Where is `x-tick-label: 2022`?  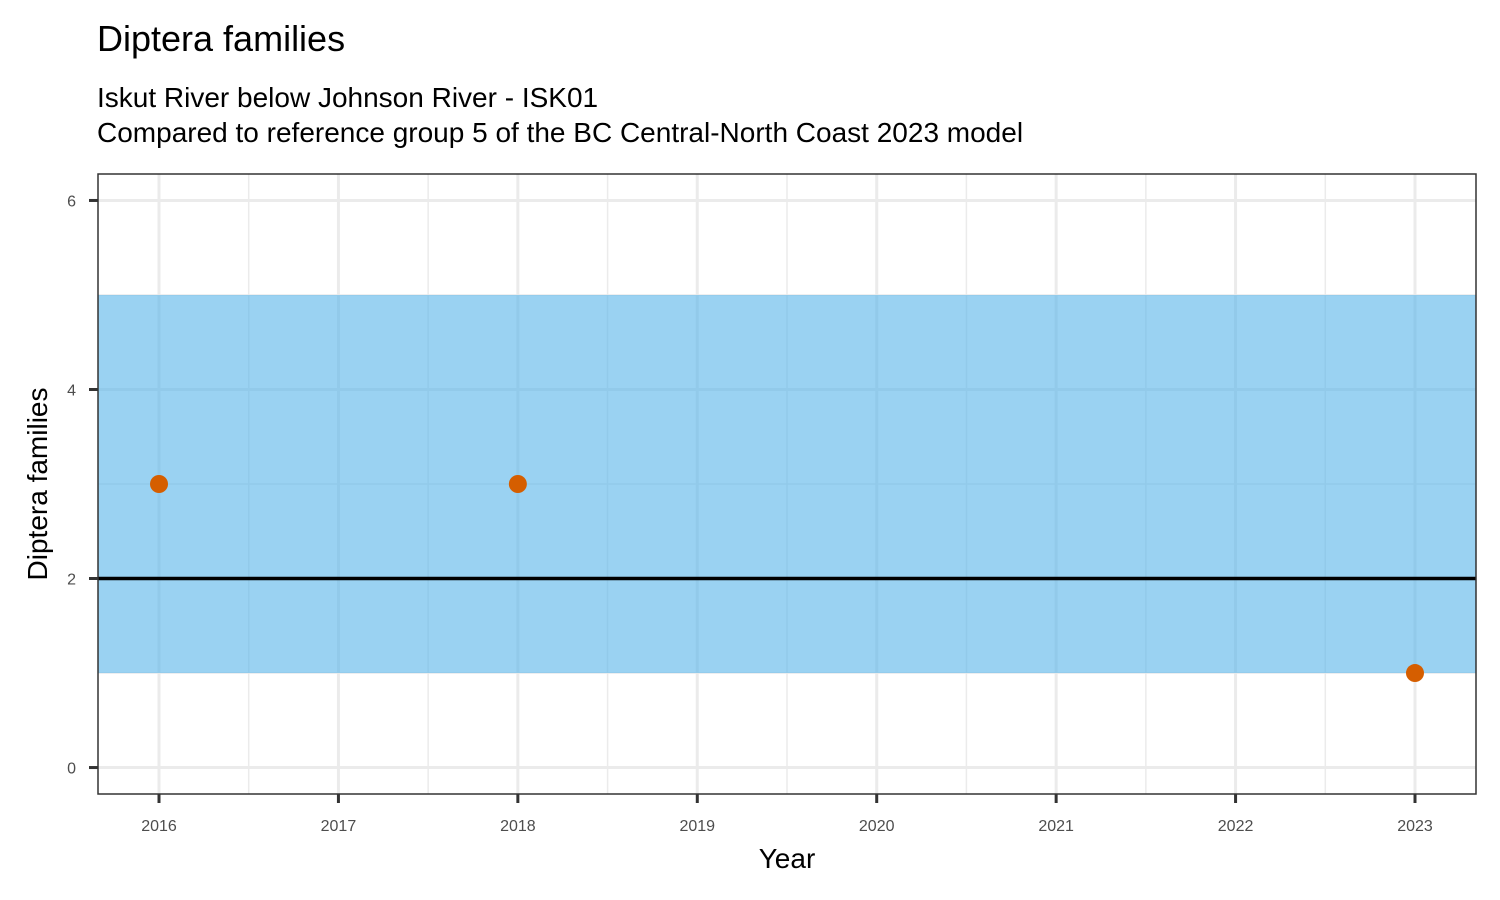 x-tick-label: 2022 is located at coordinates (1236, 826).